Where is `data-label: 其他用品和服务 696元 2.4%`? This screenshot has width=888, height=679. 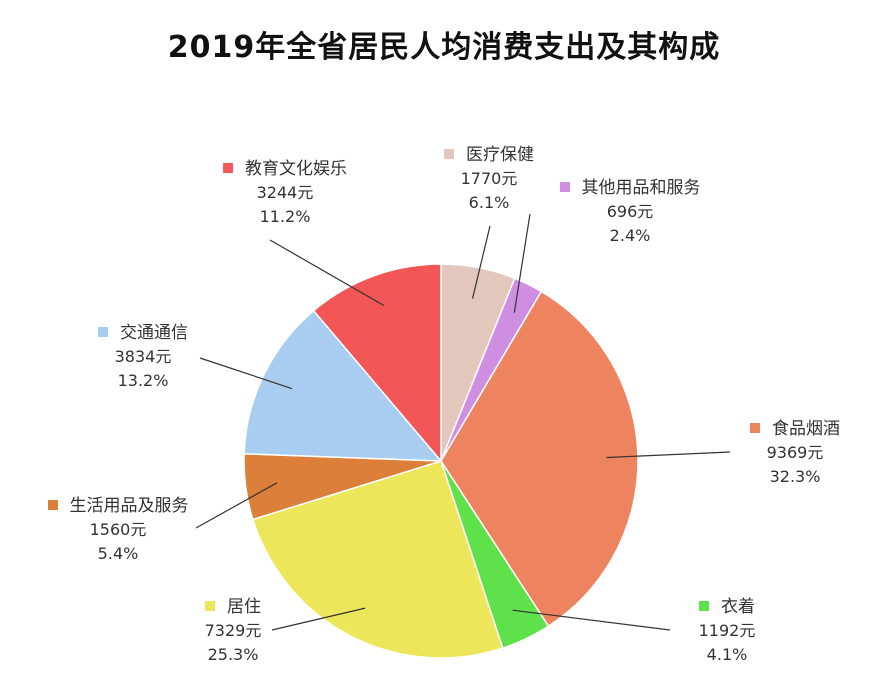
data-label: 其他用品和服务 696元 2.4% is located at coordinates (630, 212).